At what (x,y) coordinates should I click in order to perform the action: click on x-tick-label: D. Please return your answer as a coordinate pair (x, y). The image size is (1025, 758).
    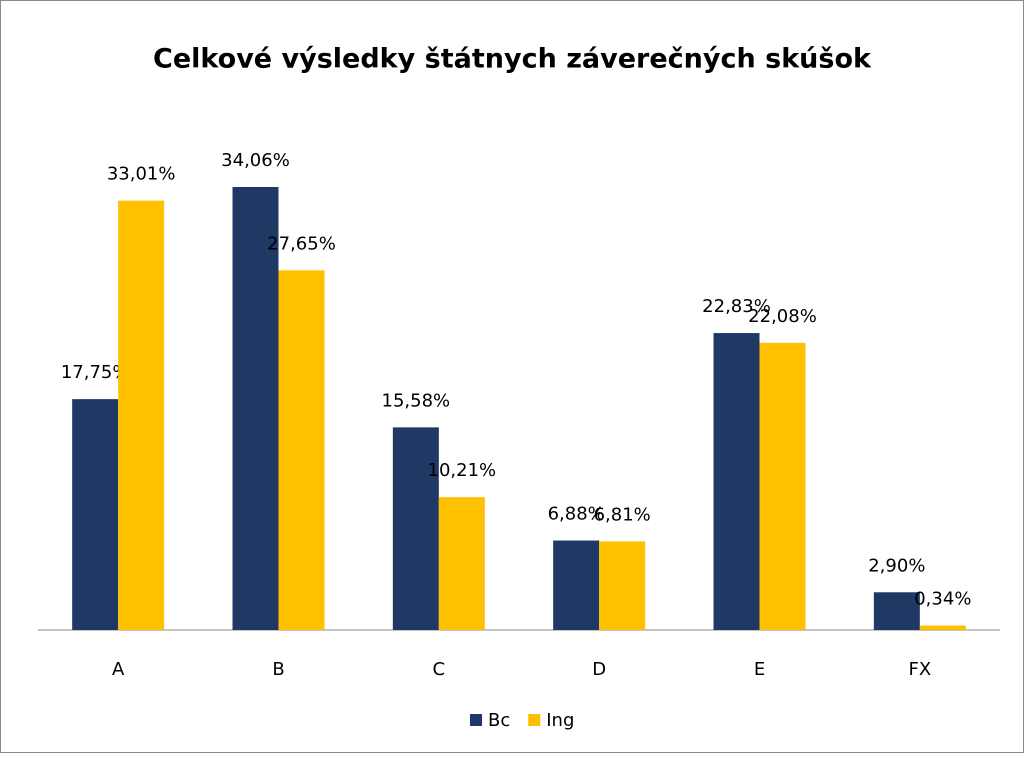
    Looking at the image, I should click on (599, 669).